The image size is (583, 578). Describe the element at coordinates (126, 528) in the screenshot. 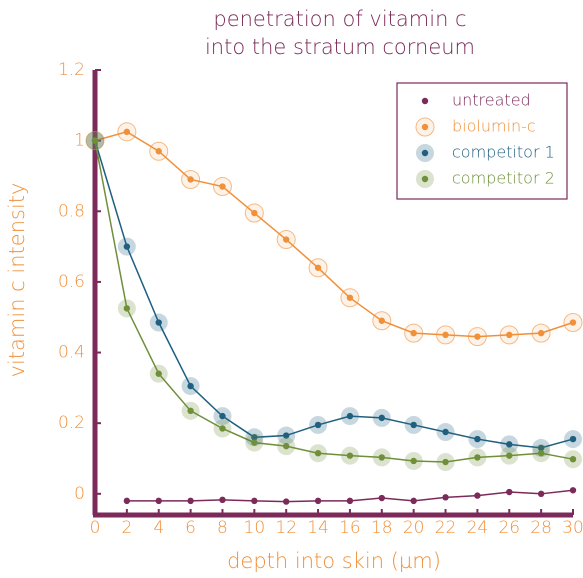

I see `x-tick-label: 2` at that location.